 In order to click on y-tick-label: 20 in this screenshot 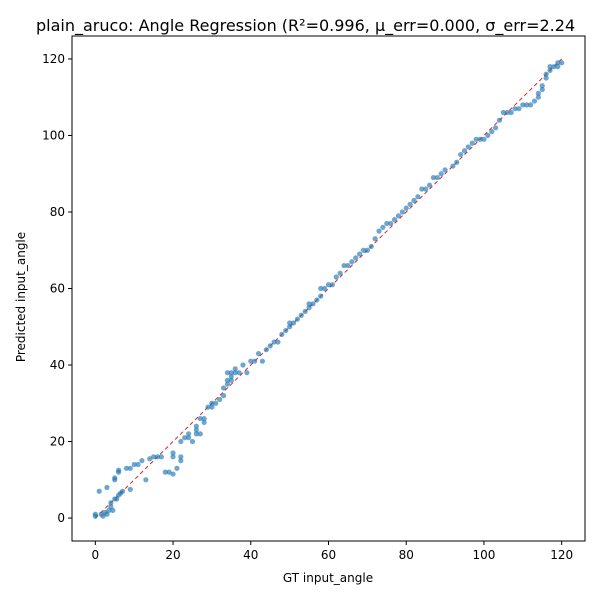, I will do `click(57, 442)`.